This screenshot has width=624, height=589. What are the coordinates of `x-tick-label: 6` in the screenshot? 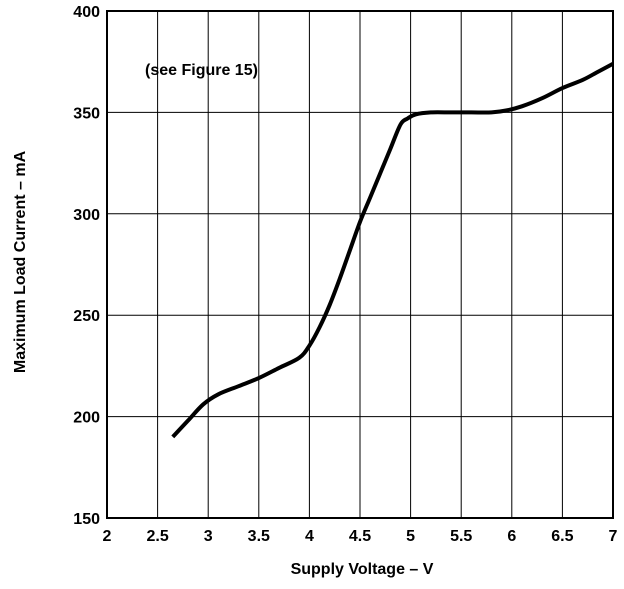 It's located at (511, 536).